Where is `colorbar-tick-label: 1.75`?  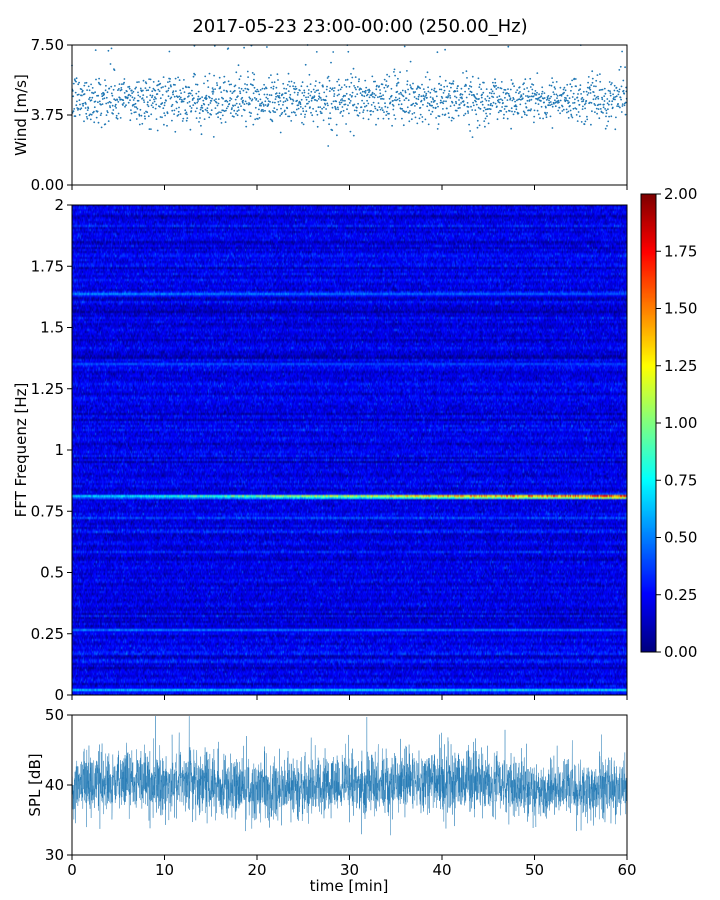
colorbar-tick-label: 1.75 is located at coordinates (680, 251).